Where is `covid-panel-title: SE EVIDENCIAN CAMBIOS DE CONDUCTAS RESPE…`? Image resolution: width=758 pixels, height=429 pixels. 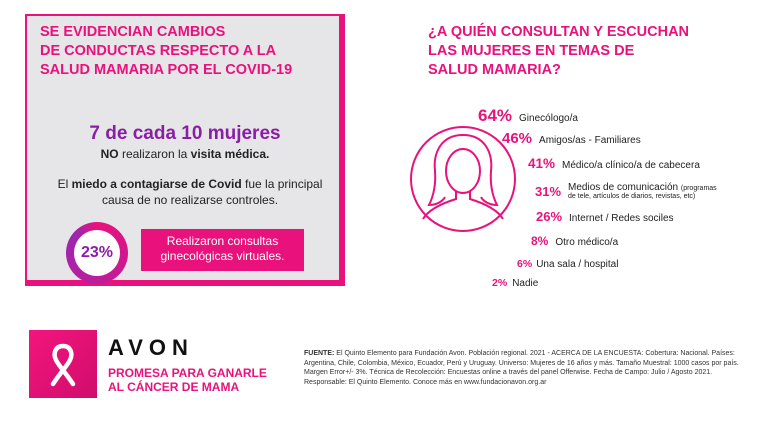 covid-panel-title: SE EVIDENCIAN CAMBIOS DE CONDUCTAS RESPE… is located at coordinates (166, 51).